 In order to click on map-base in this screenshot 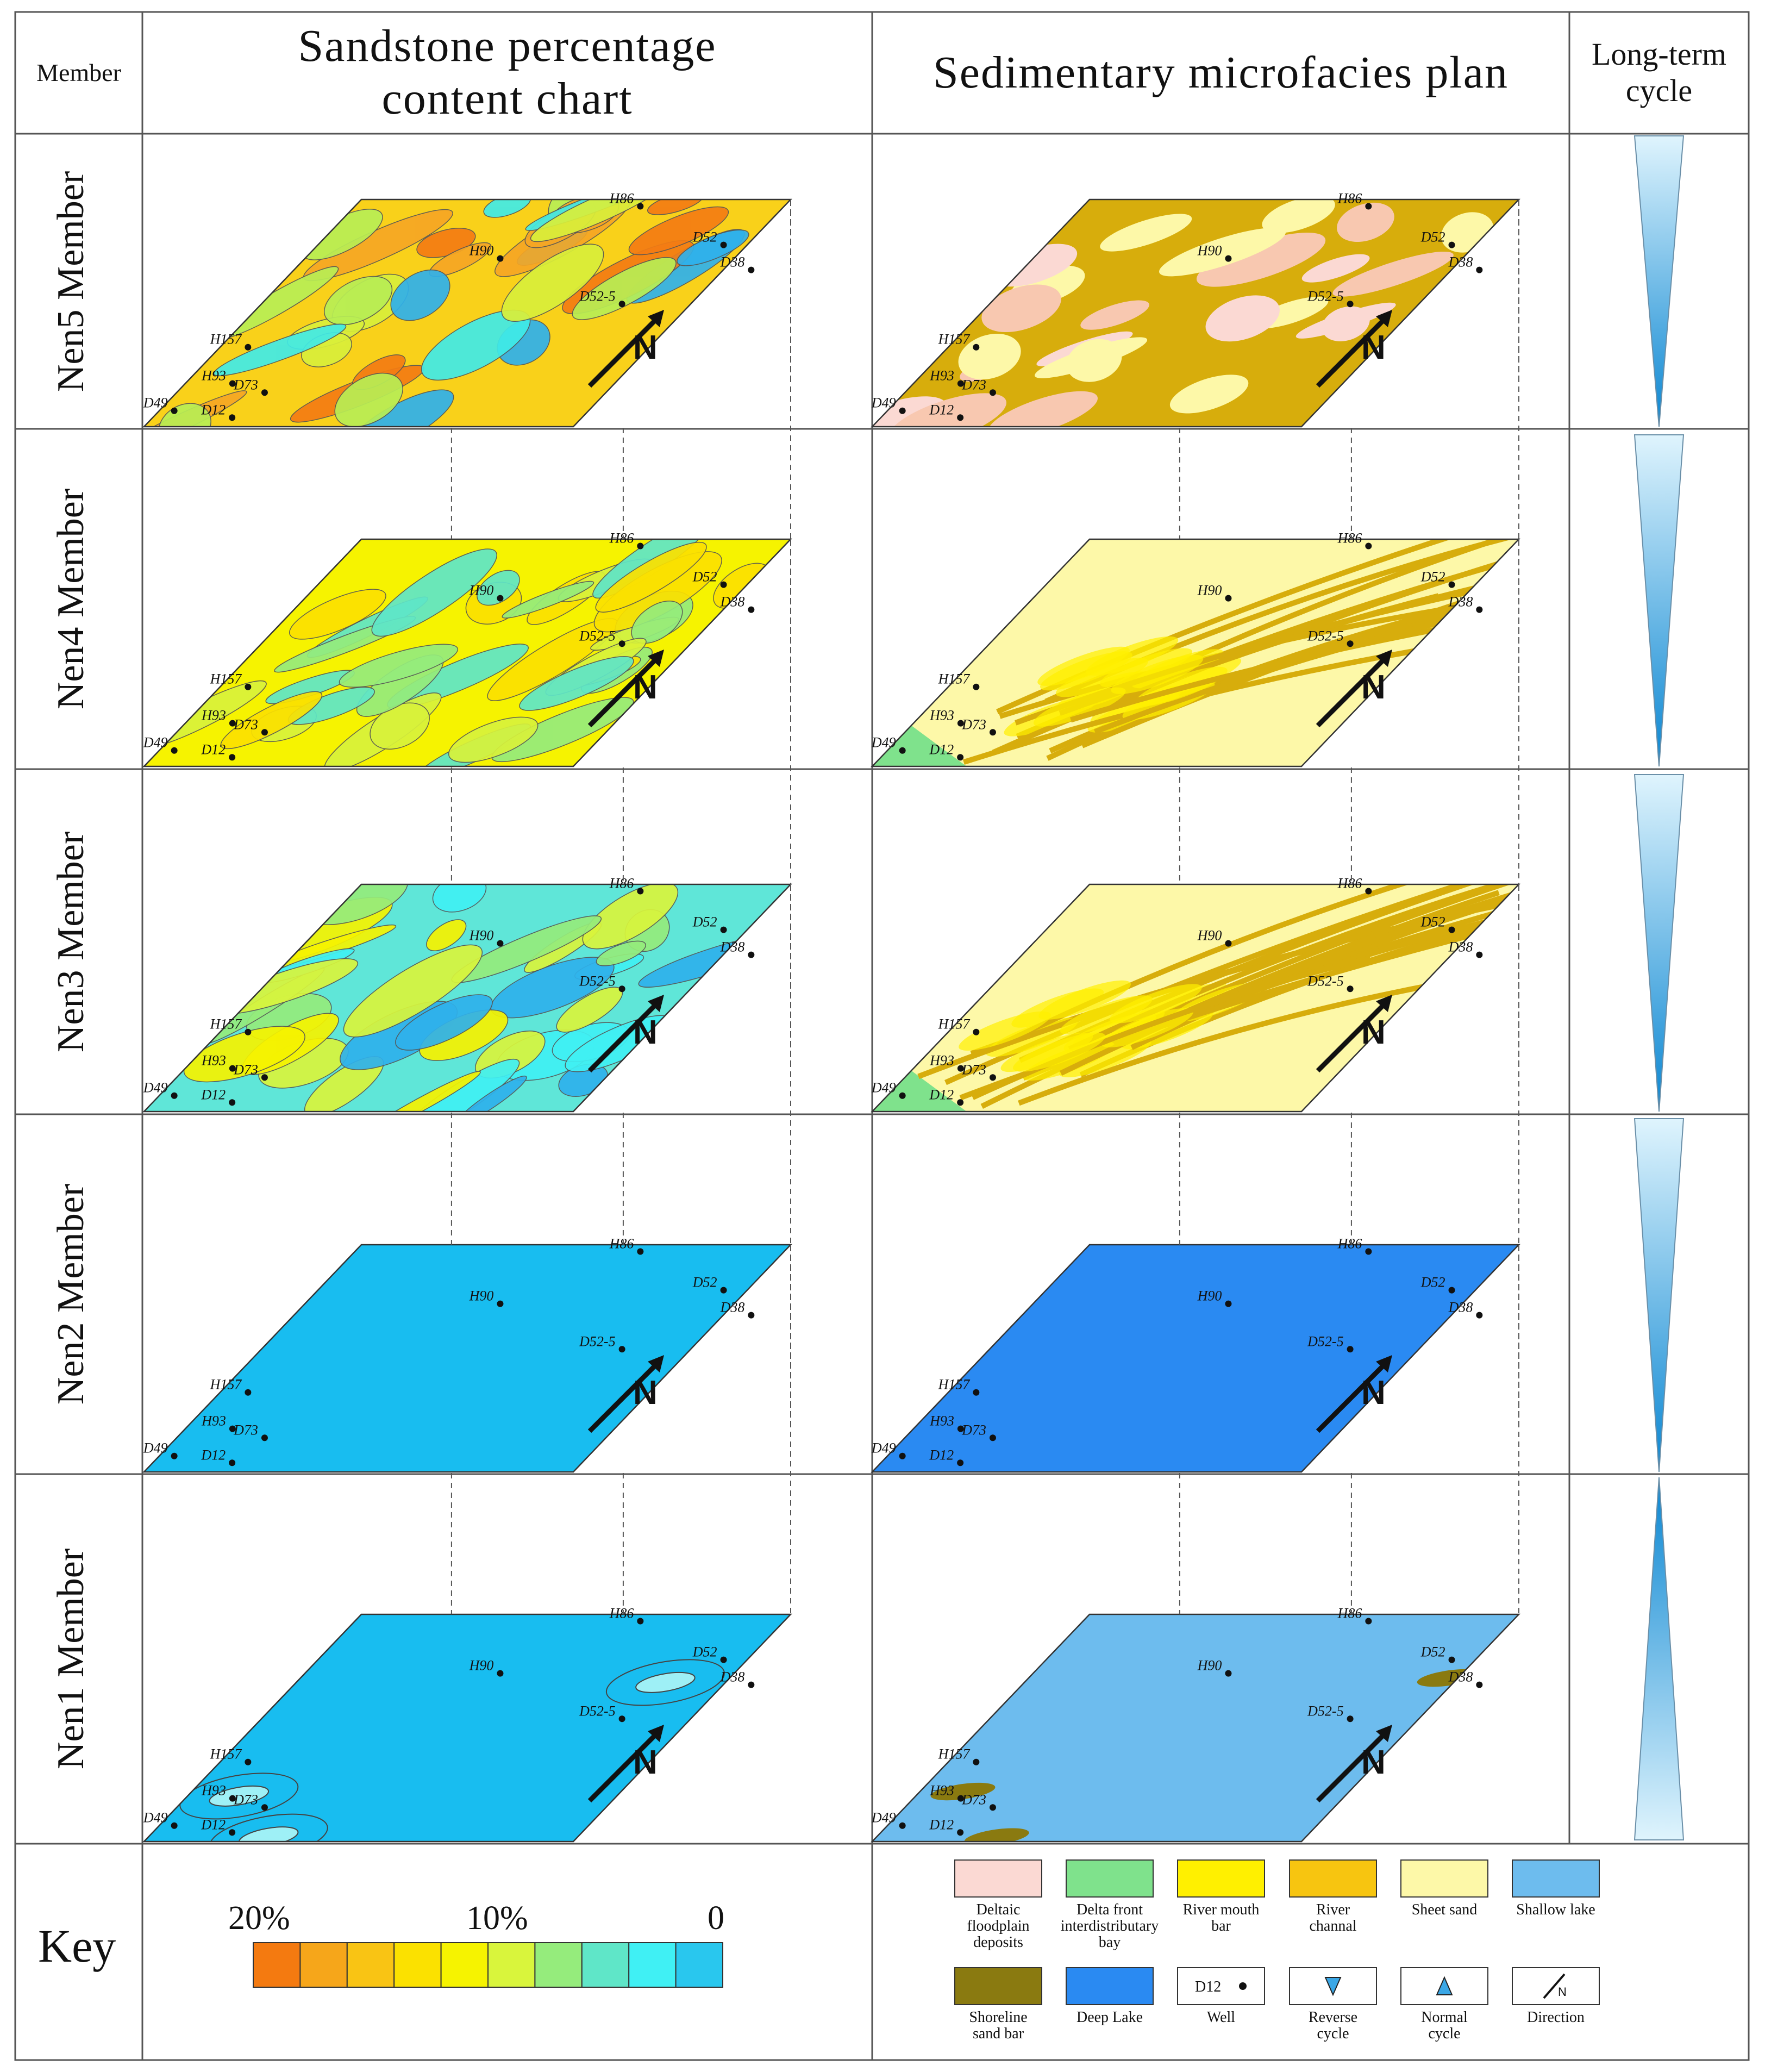, I will do `click(1195, 1358)`.